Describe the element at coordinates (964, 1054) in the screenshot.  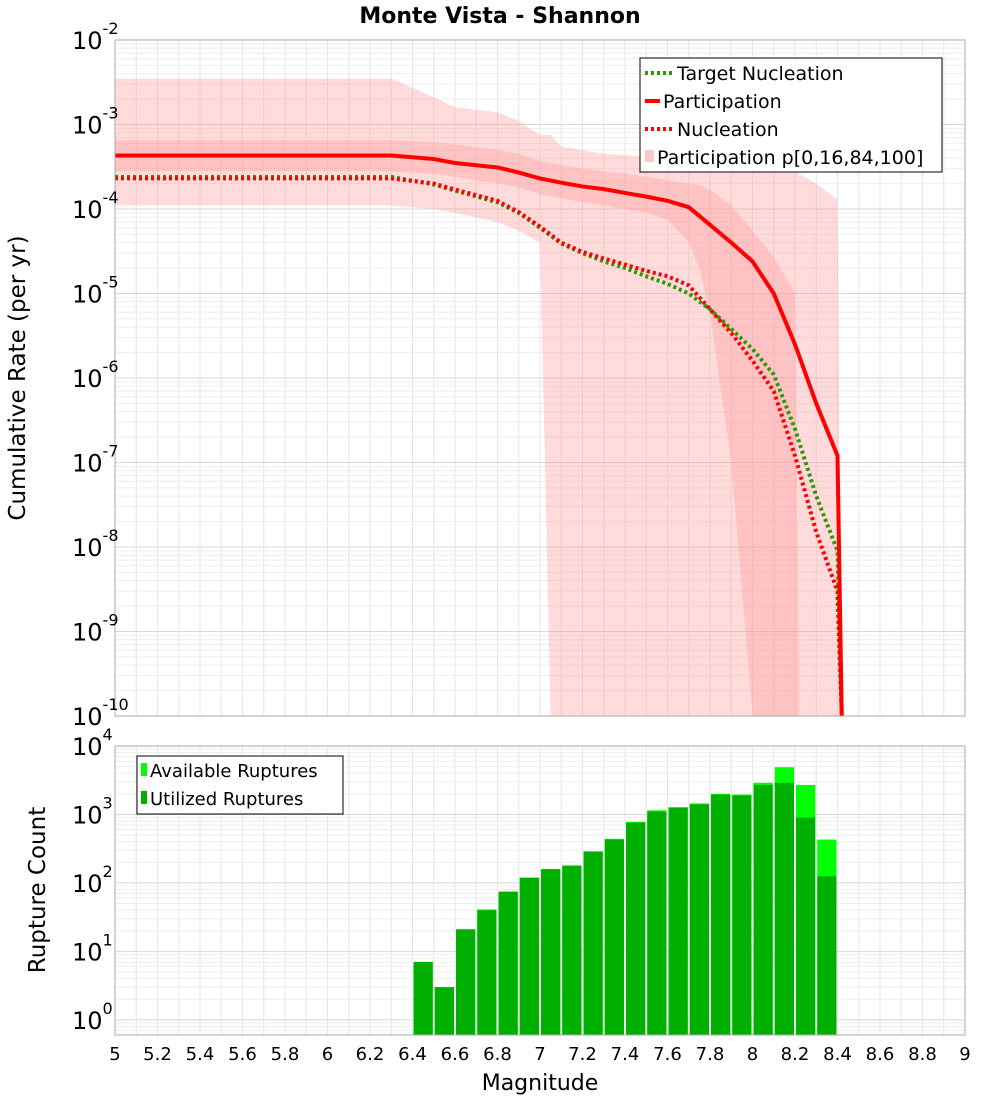
I see `x-tick-label: 9` at that location.